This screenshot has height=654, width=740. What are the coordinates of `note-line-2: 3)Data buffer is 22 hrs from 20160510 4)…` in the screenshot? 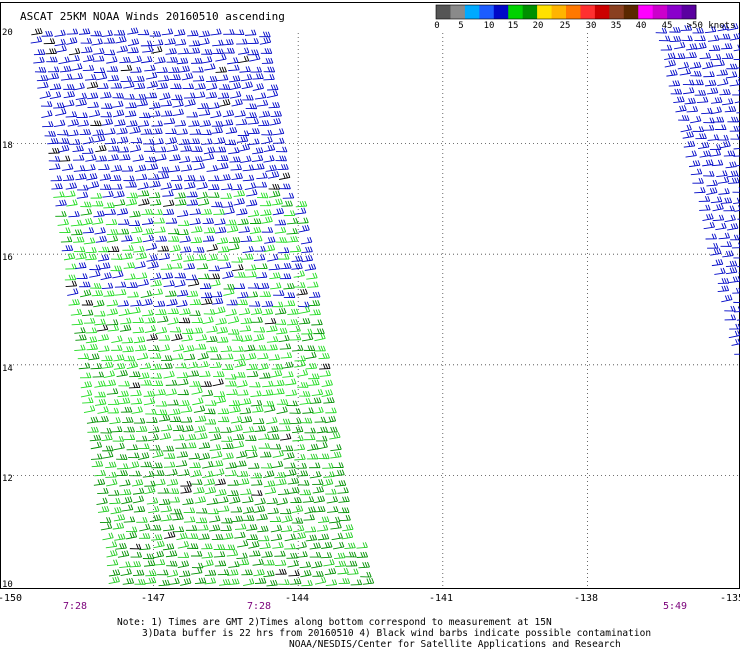 It's located at (396, 633).